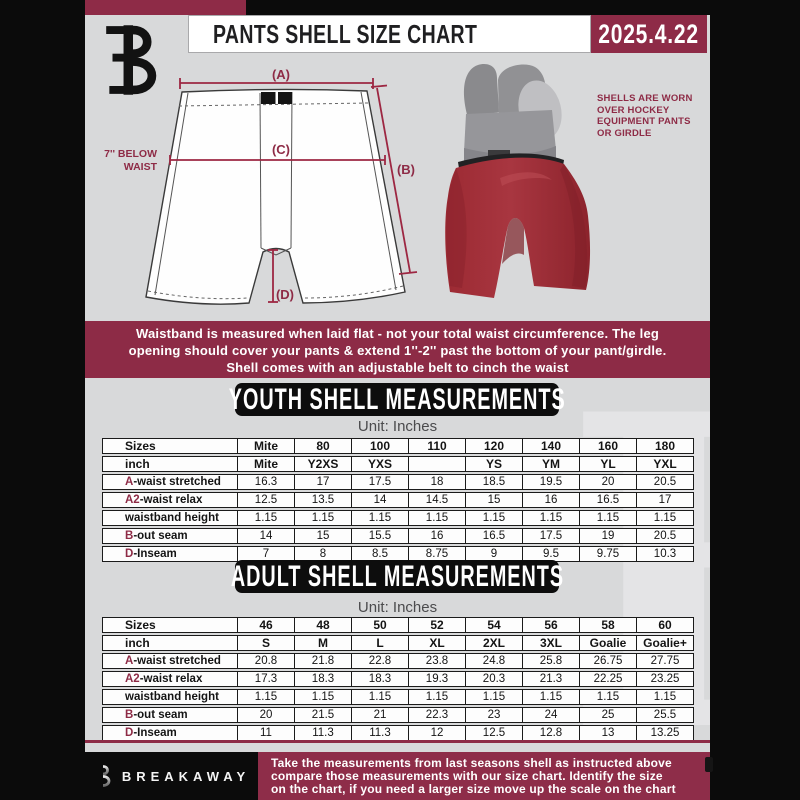 The height and width of the screenshot is (800, 800). What do you see at coordinates (608, 661) in the screenshot?
I see `table-cell: 26.75` at bounding box center [608, 661].